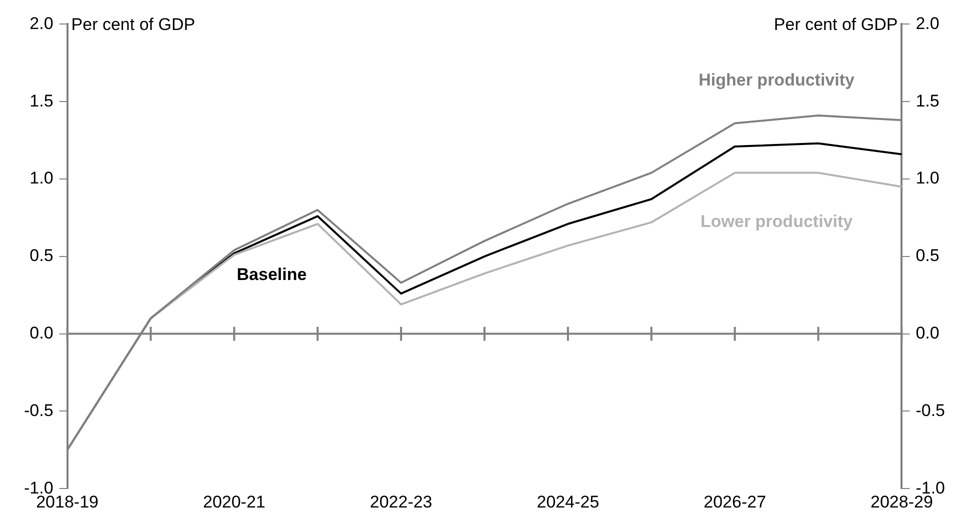  What do you see at coordinates (42, 100) in the screenshot?
I see `y-tick-label: 1.5` at bounding box center [42, 100].